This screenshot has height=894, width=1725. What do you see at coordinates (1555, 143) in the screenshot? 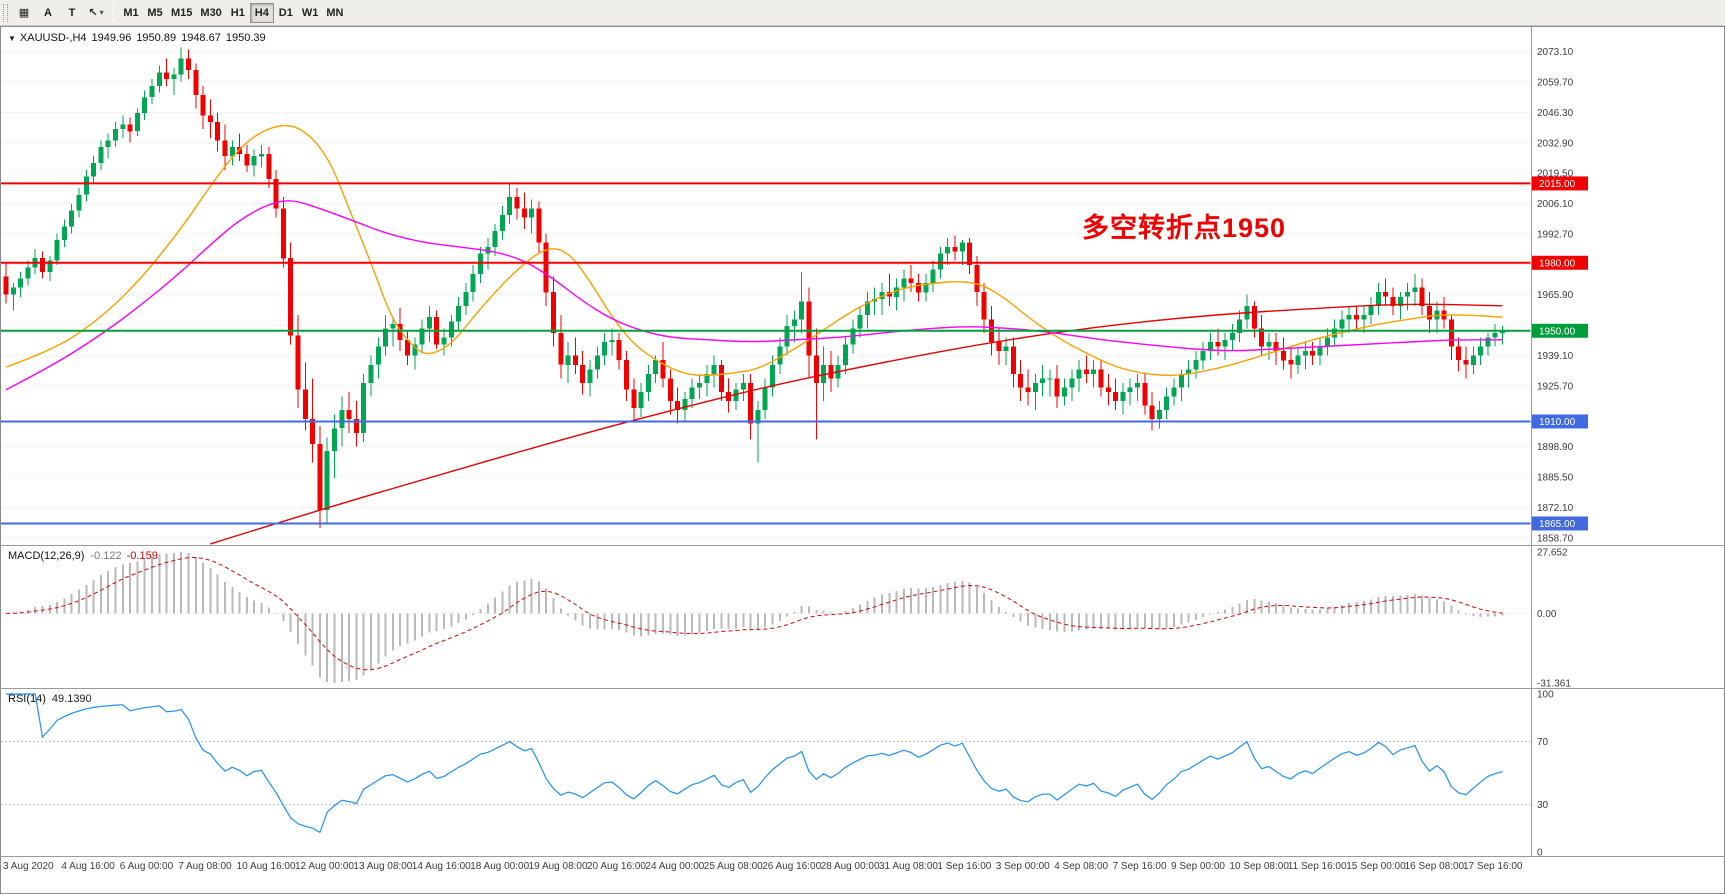
I see `svg-text: 2032.90` at bounding box center [1555, 143].